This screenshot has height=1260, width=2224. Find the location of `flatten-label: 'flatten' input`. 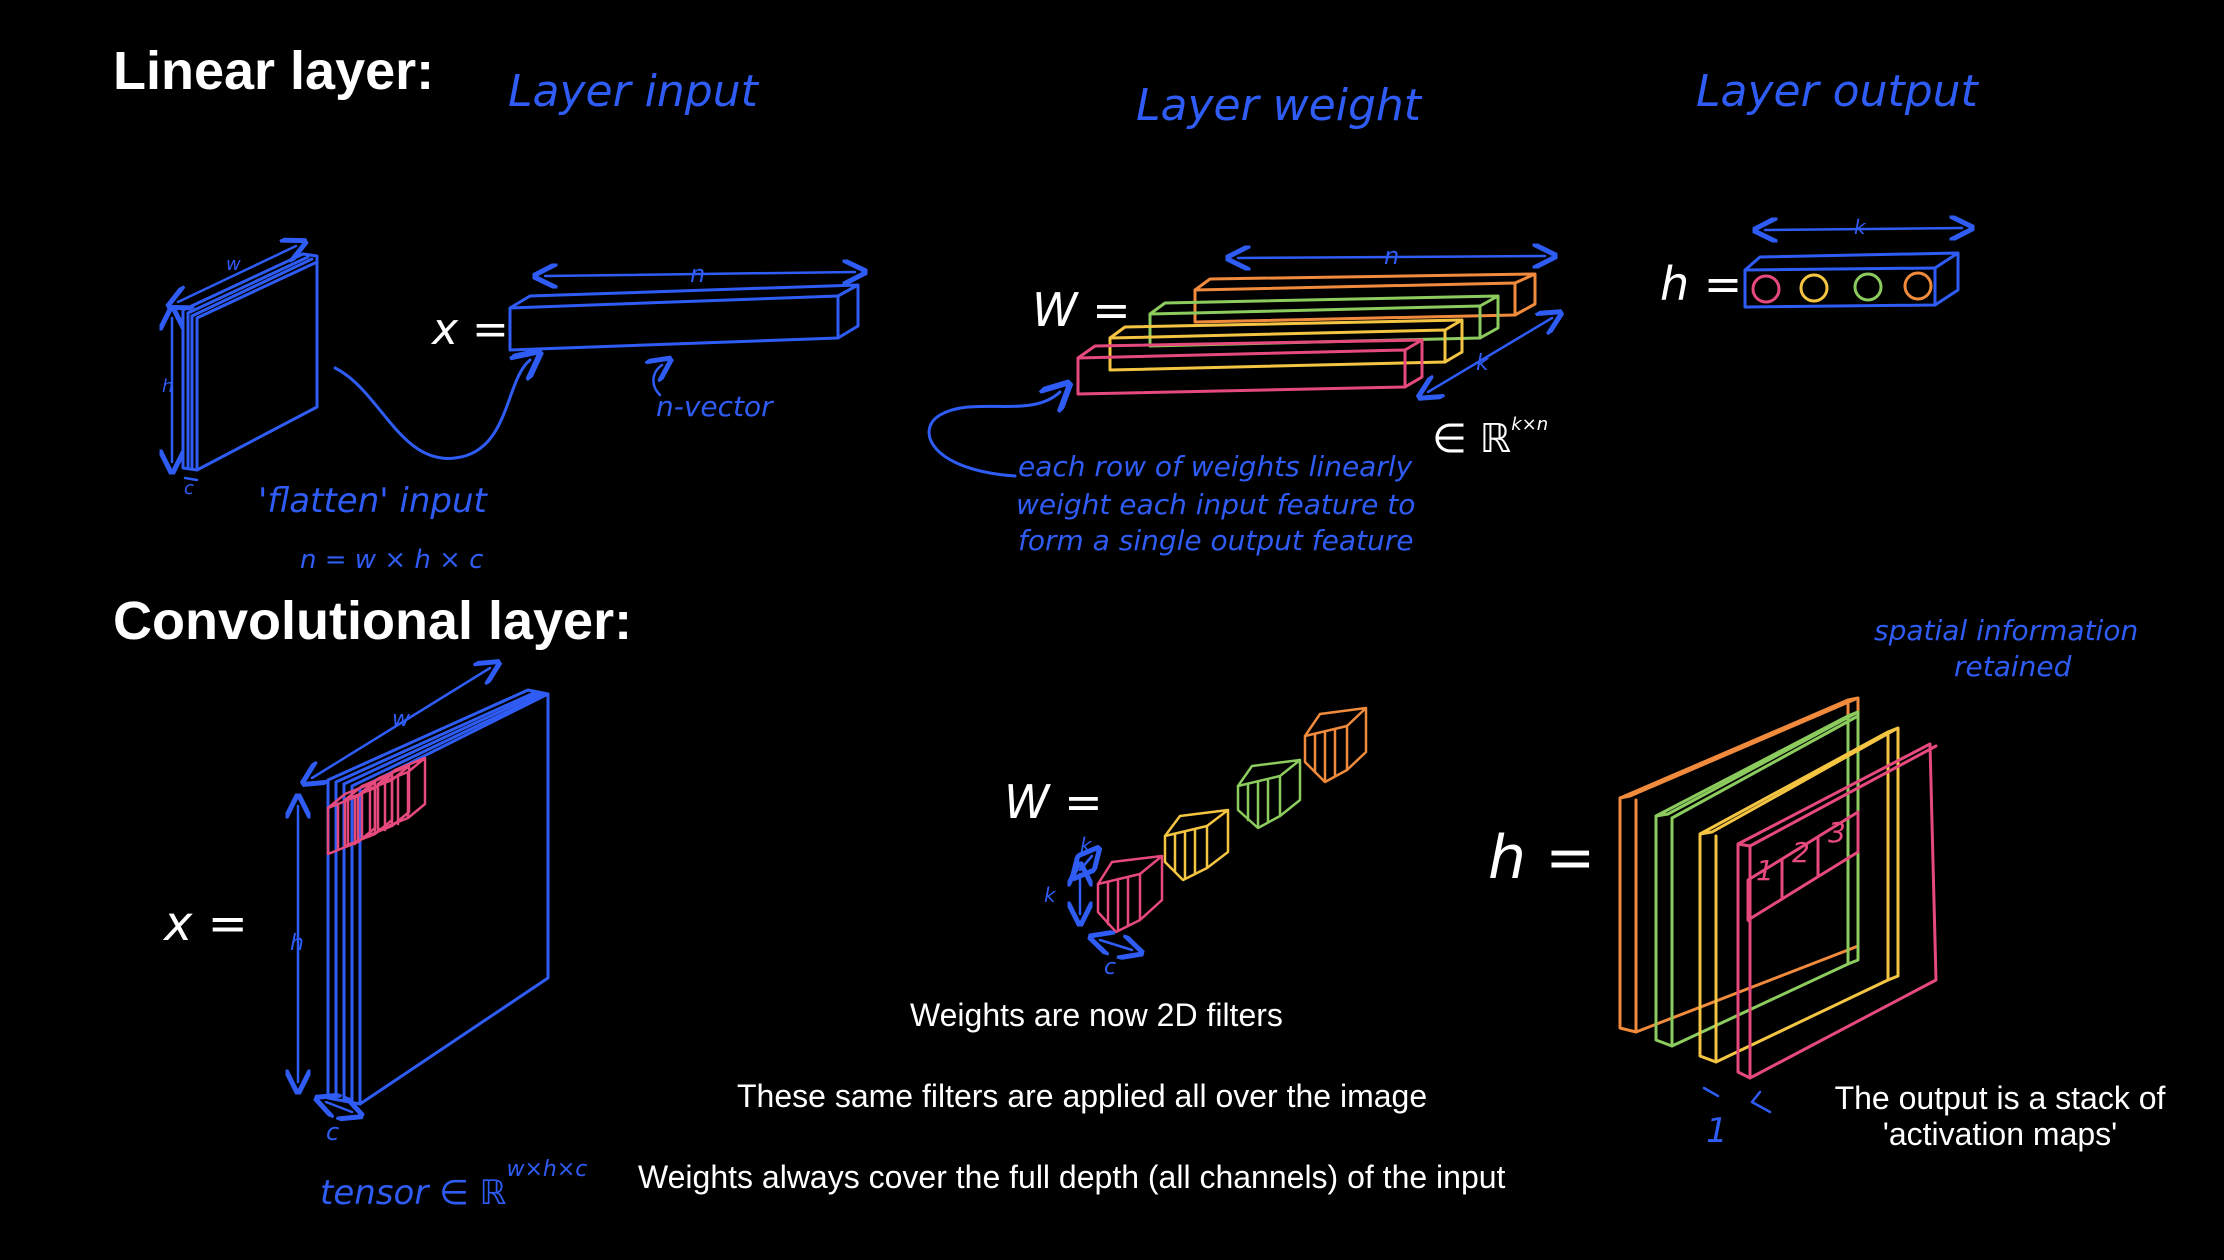

flatten-label: 'flatten' input is located at coordinates (373, 501).